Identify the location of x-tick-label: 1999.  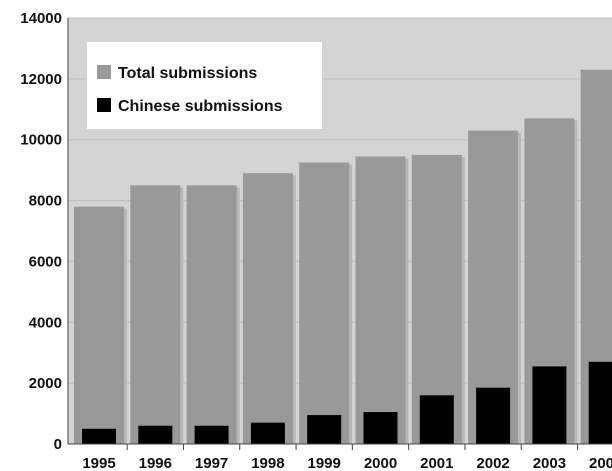
(324, 463).